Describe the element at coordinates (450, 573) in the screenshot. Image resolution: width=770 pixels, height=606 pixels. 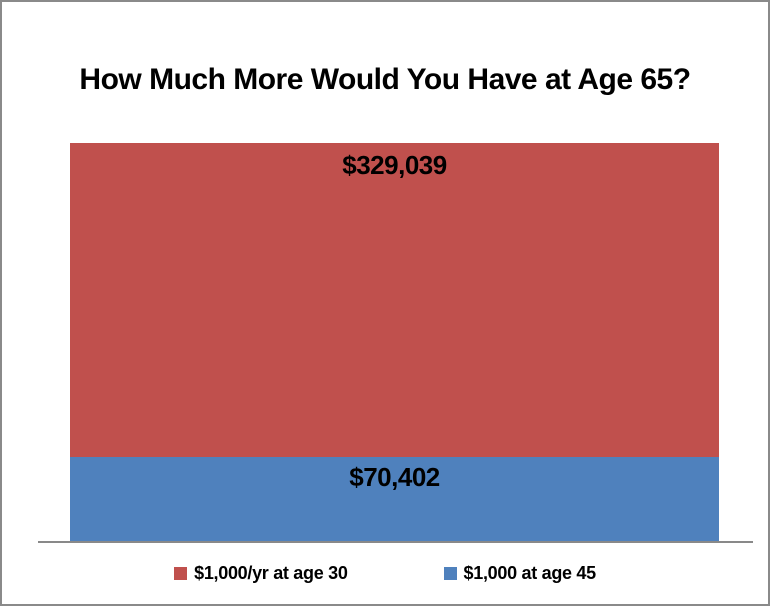
I see `legend-swatch-blue` at that location.